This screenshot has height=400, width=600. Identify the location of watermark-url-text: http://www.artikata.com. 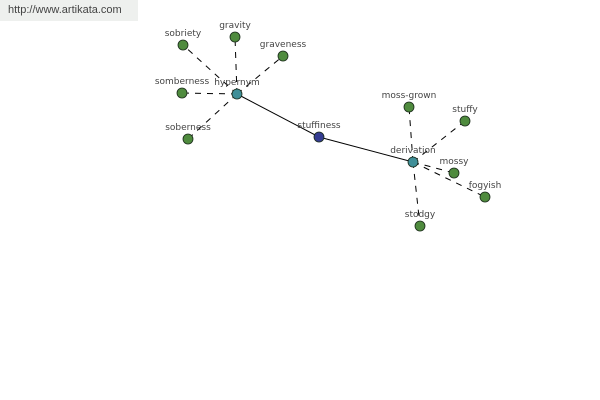
(65, 10).